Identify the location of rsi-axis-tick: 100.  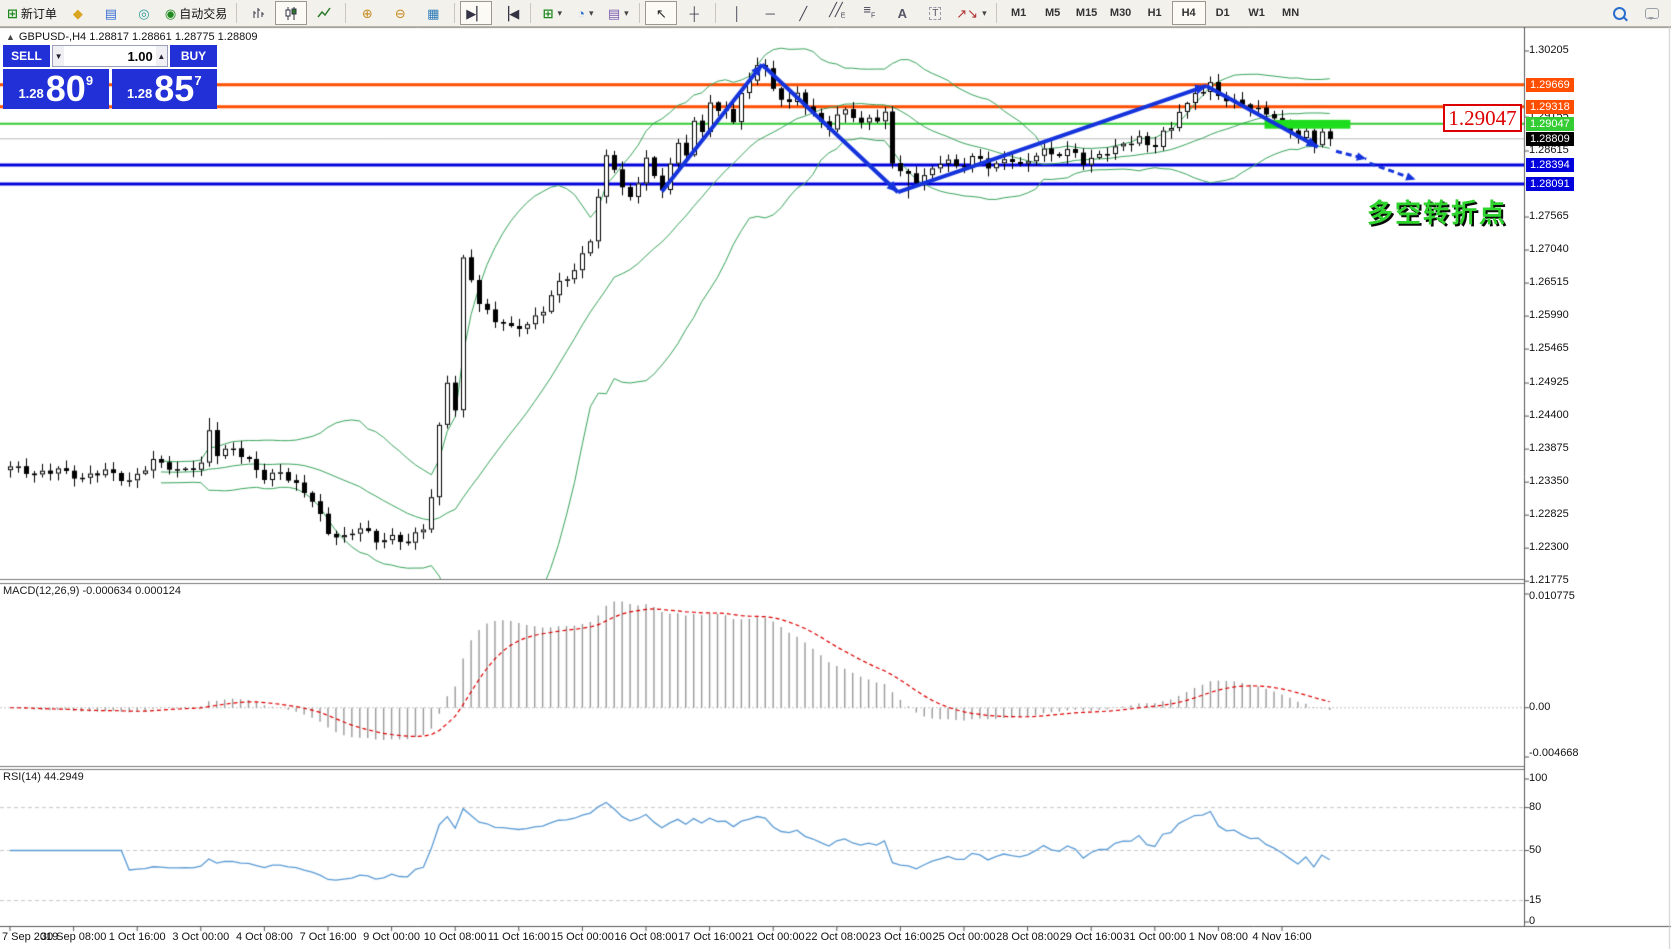
(1538, 778).